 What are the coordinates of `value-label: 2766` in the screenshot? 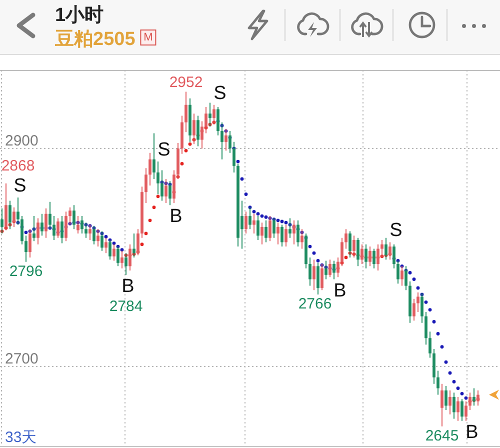 It's located at (315, 304).